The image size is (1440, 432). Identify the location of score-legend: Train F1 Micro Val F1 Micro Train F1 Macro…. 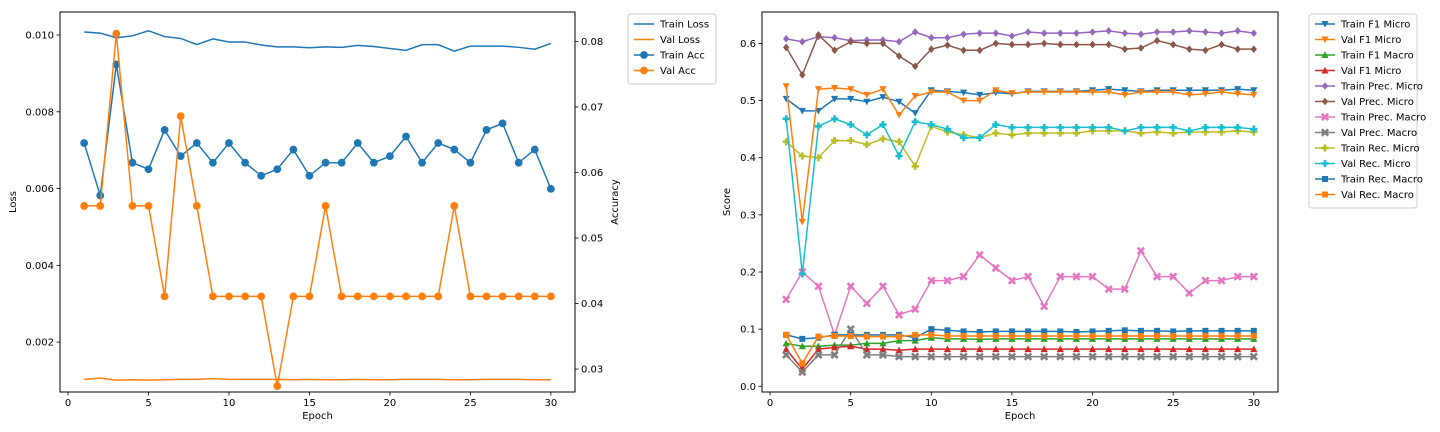
(1367, 111).